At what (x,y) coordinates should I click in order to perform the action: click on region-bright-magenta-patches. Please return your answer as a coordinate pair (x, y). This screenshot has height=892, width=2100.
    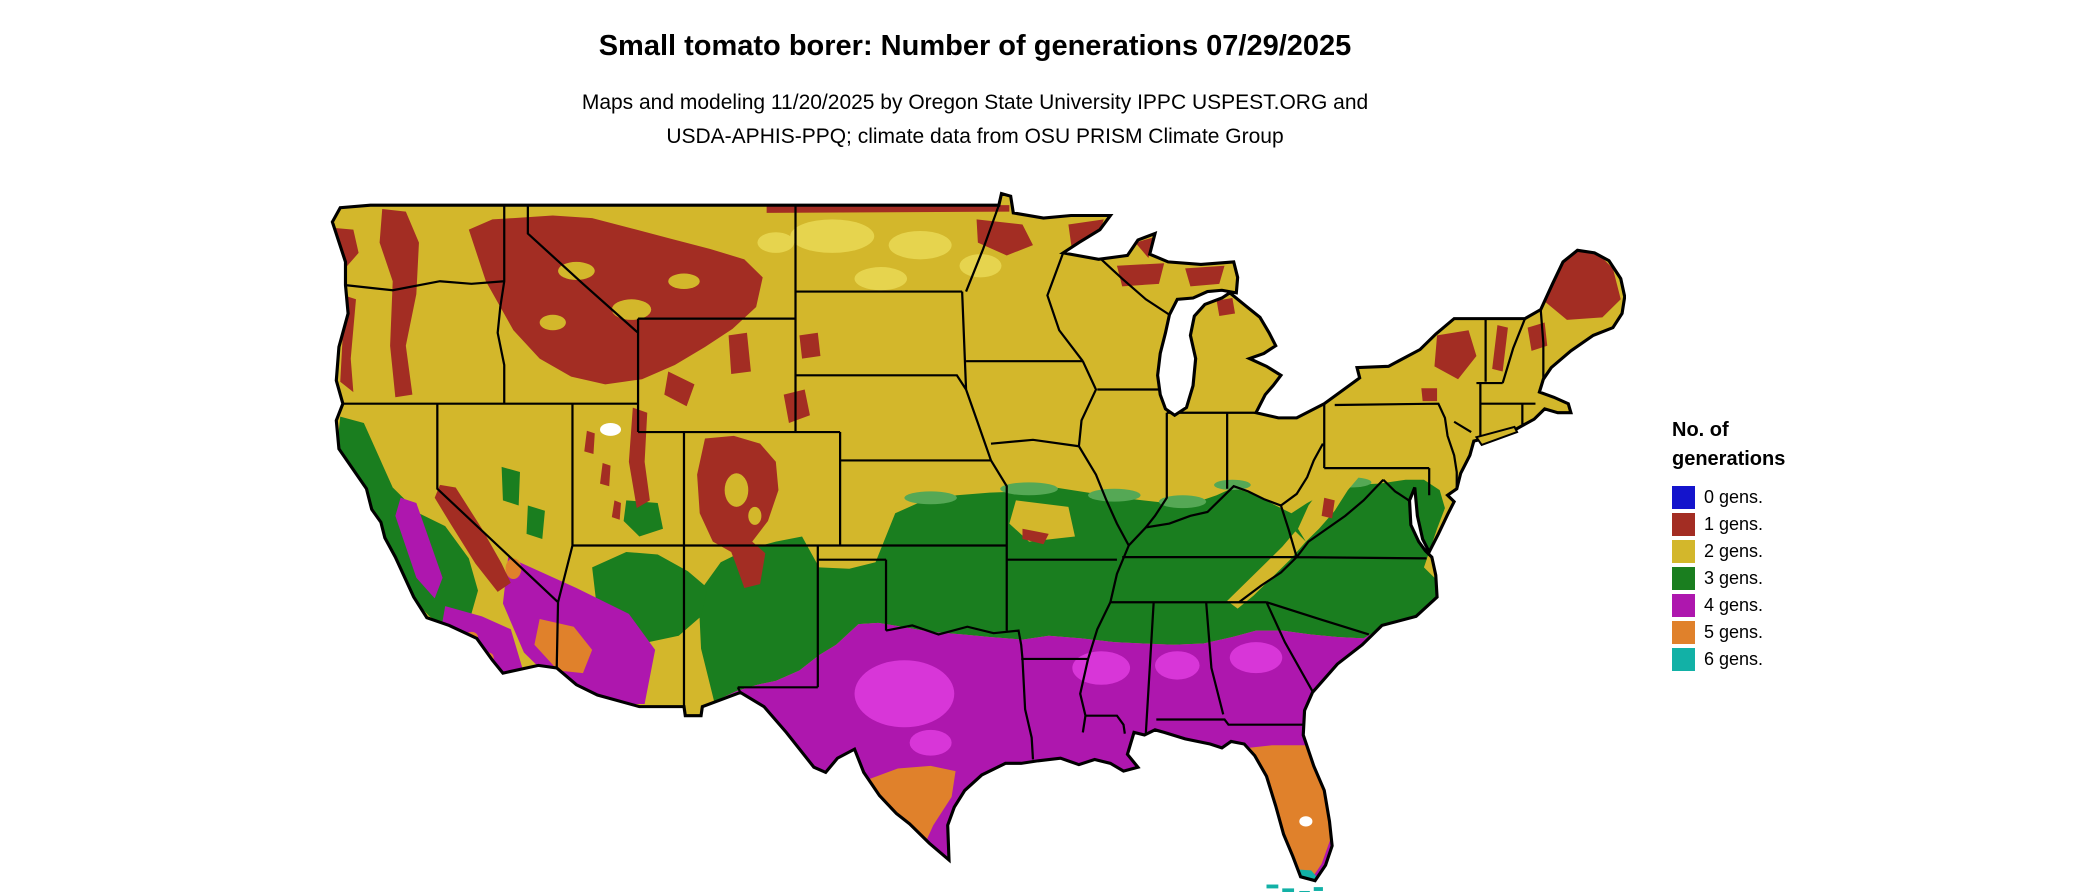
    Looking at the image, I should click on (1068, 699).